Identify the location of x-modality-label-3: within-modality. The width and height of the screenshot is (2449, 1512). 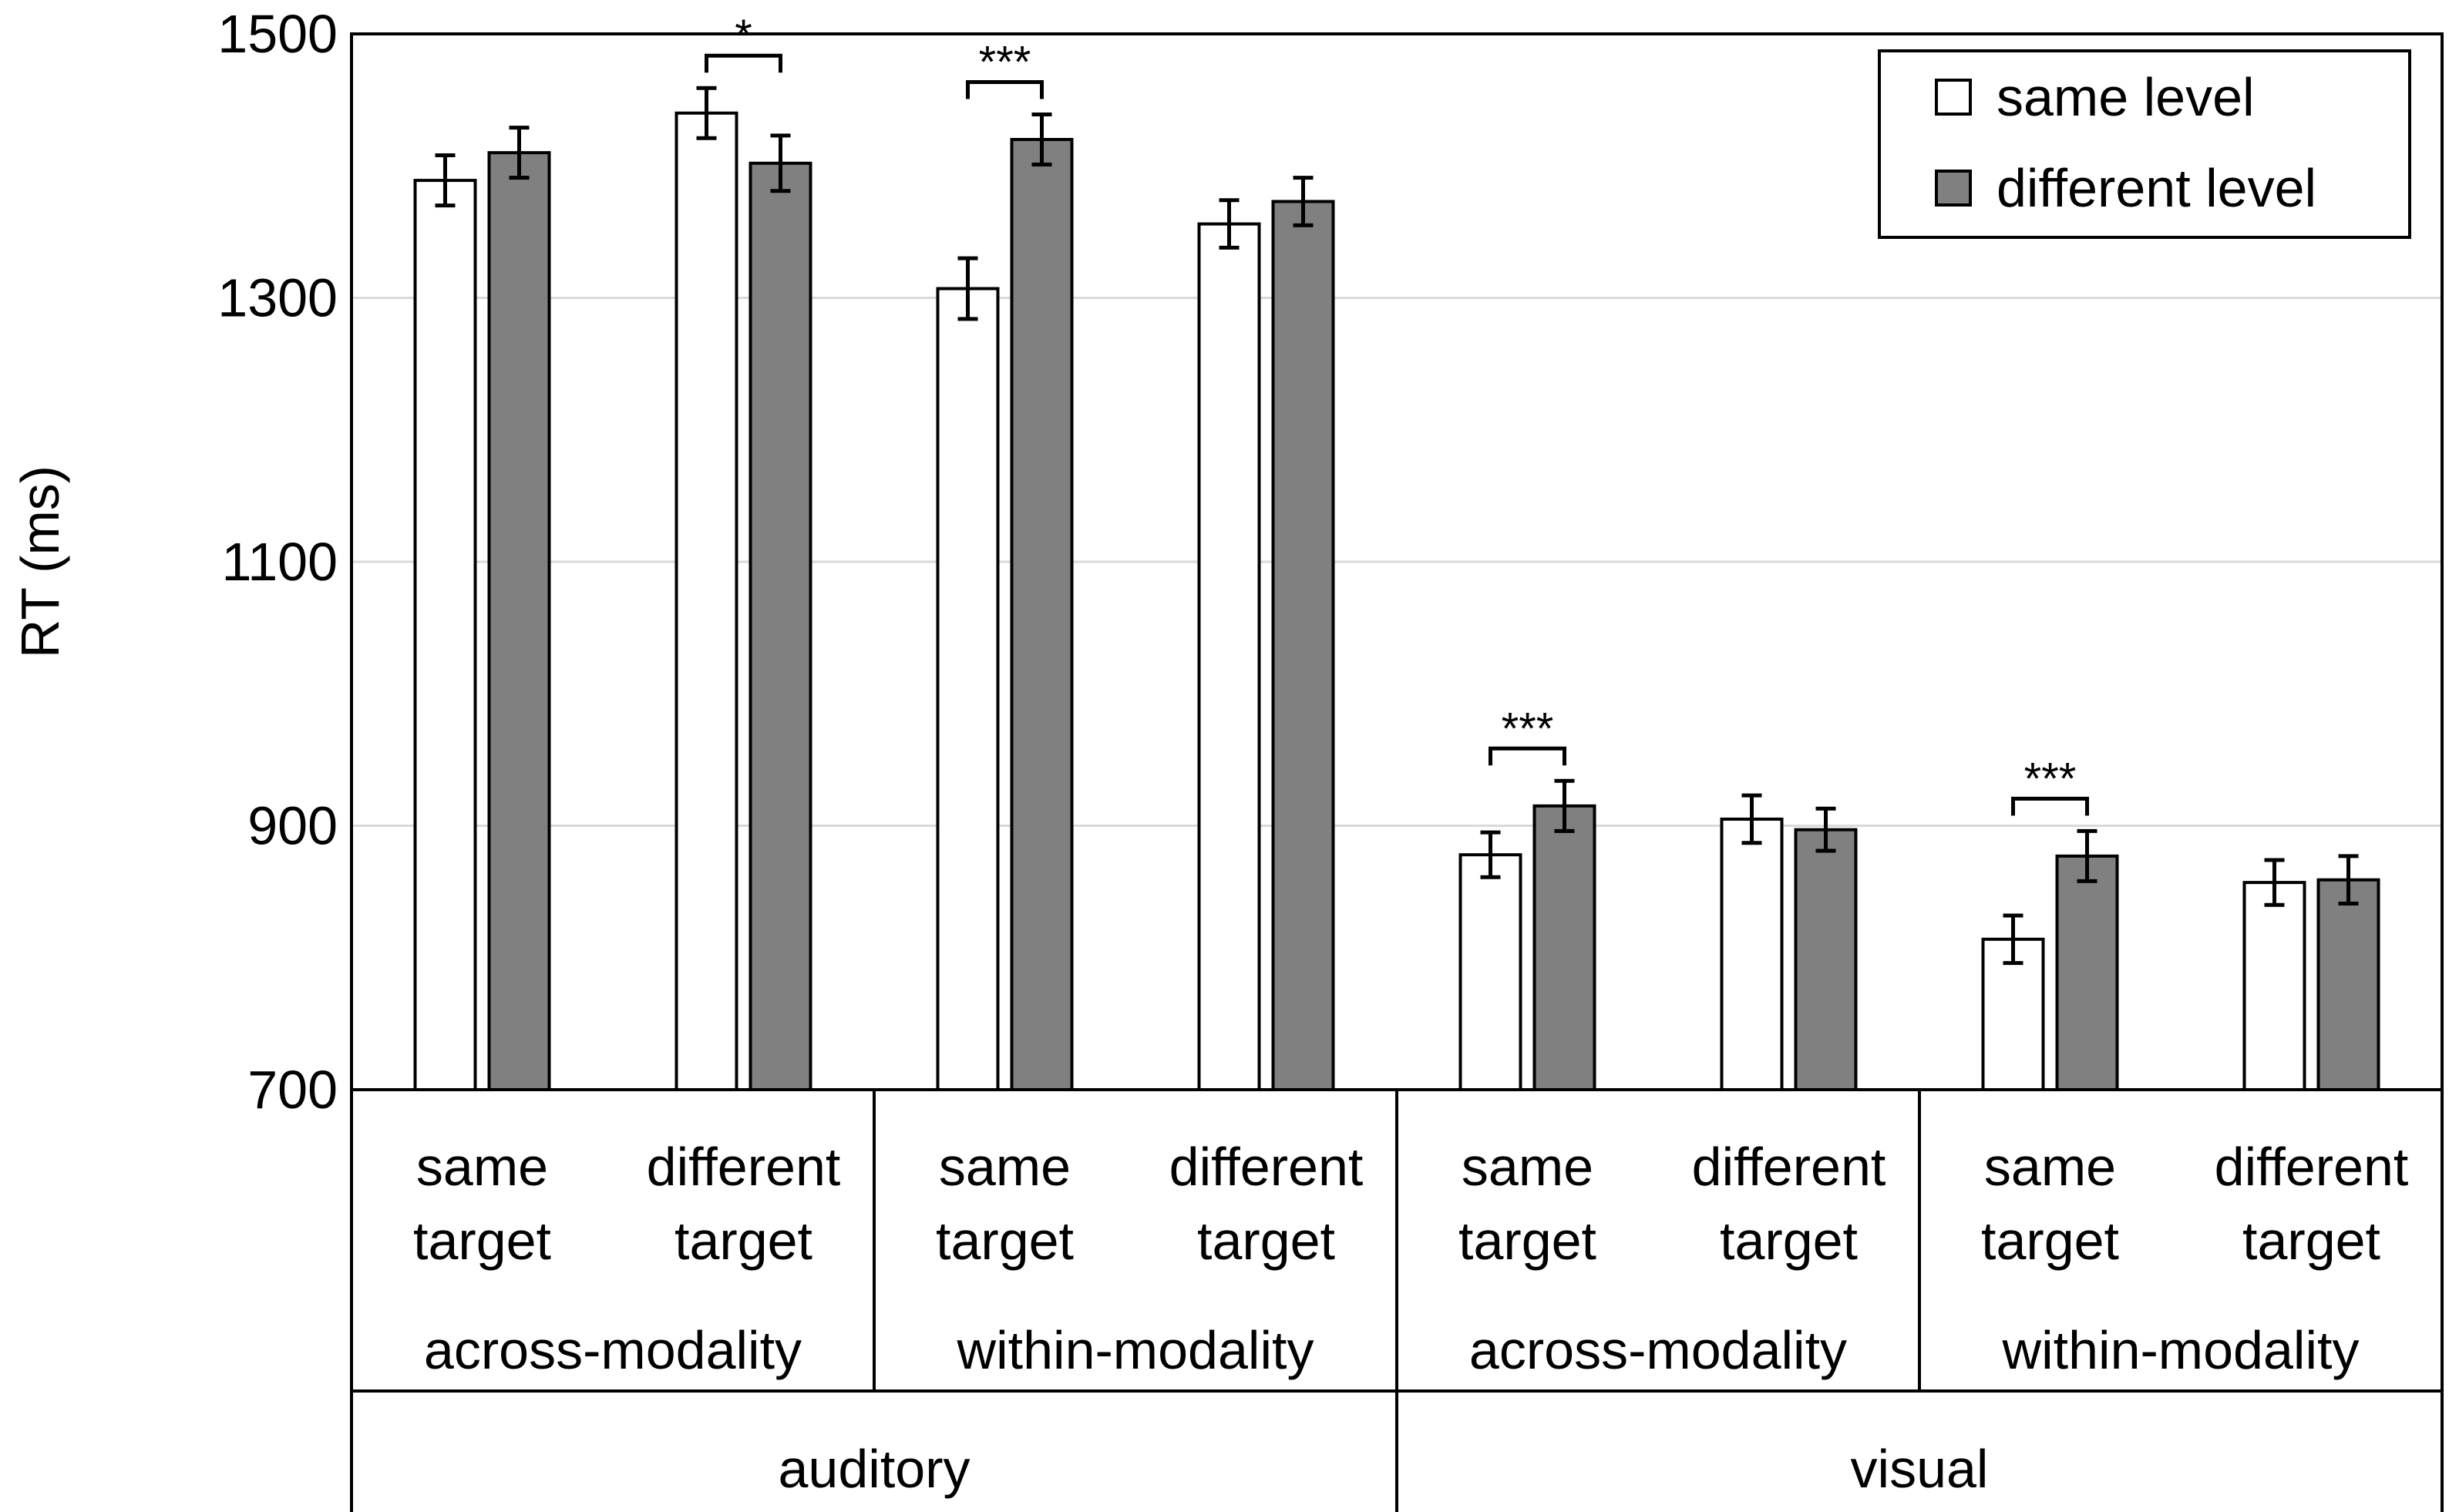
(2181, 1350).